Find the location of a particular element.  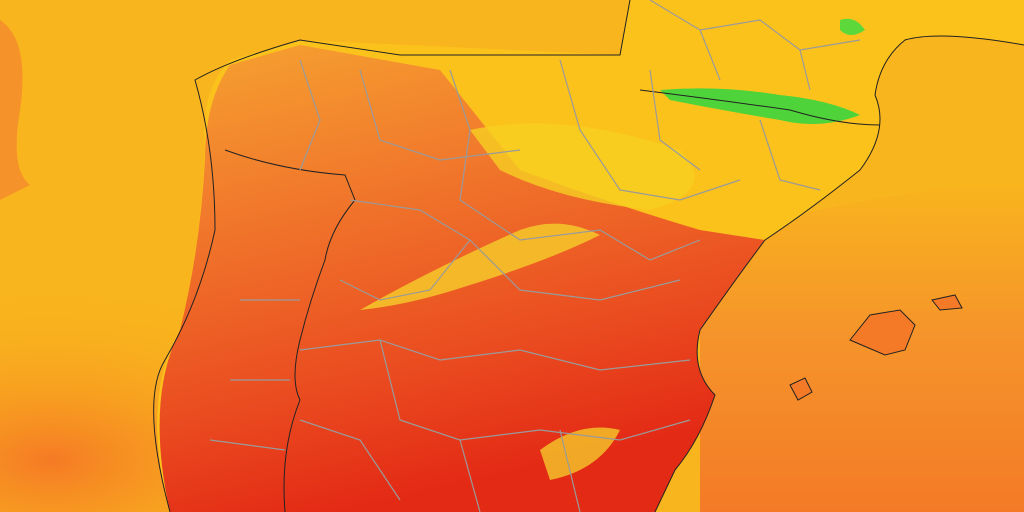

sierra-nevada is located at coordinates (580, 453).